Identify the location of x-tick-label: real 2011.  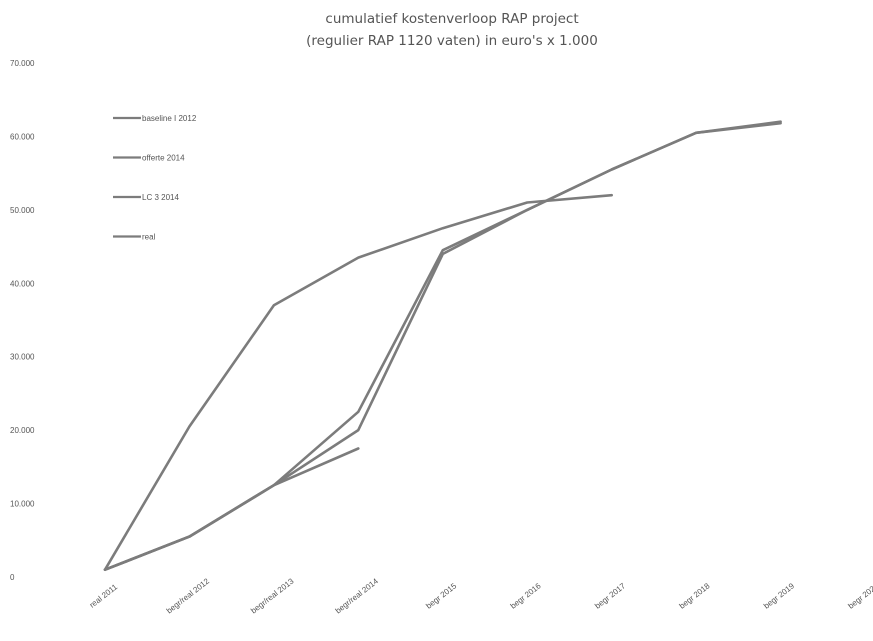
(104, 596).